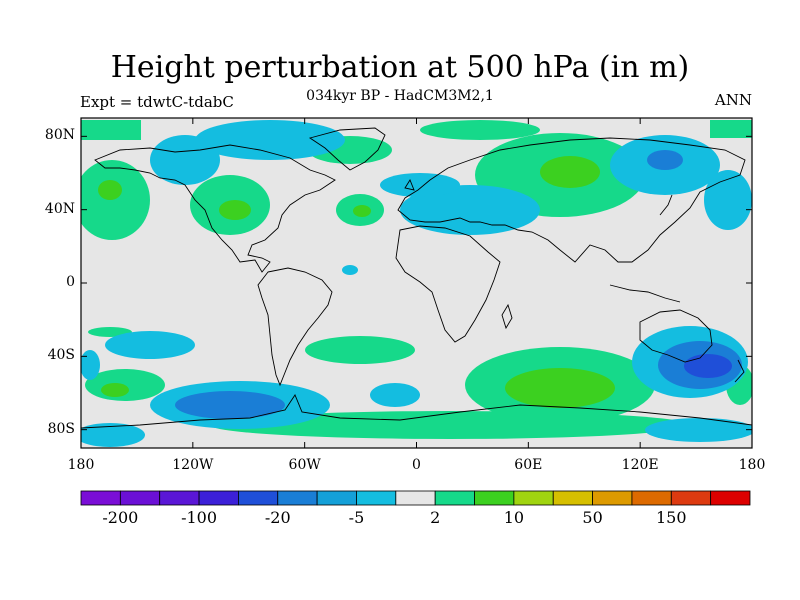  I want to click on anomaly-bering, so click(111, 130).